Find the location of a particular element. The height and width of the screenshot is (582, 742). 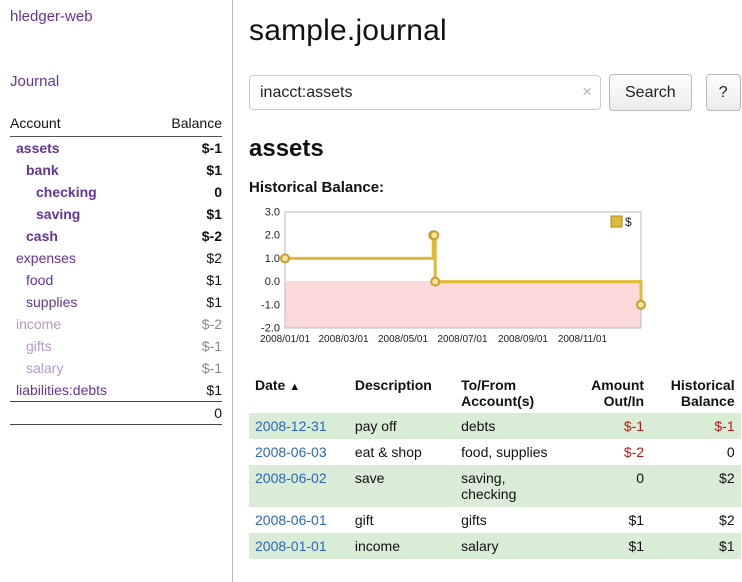

account-link-saving: saving is located at coordinates (58, 214).